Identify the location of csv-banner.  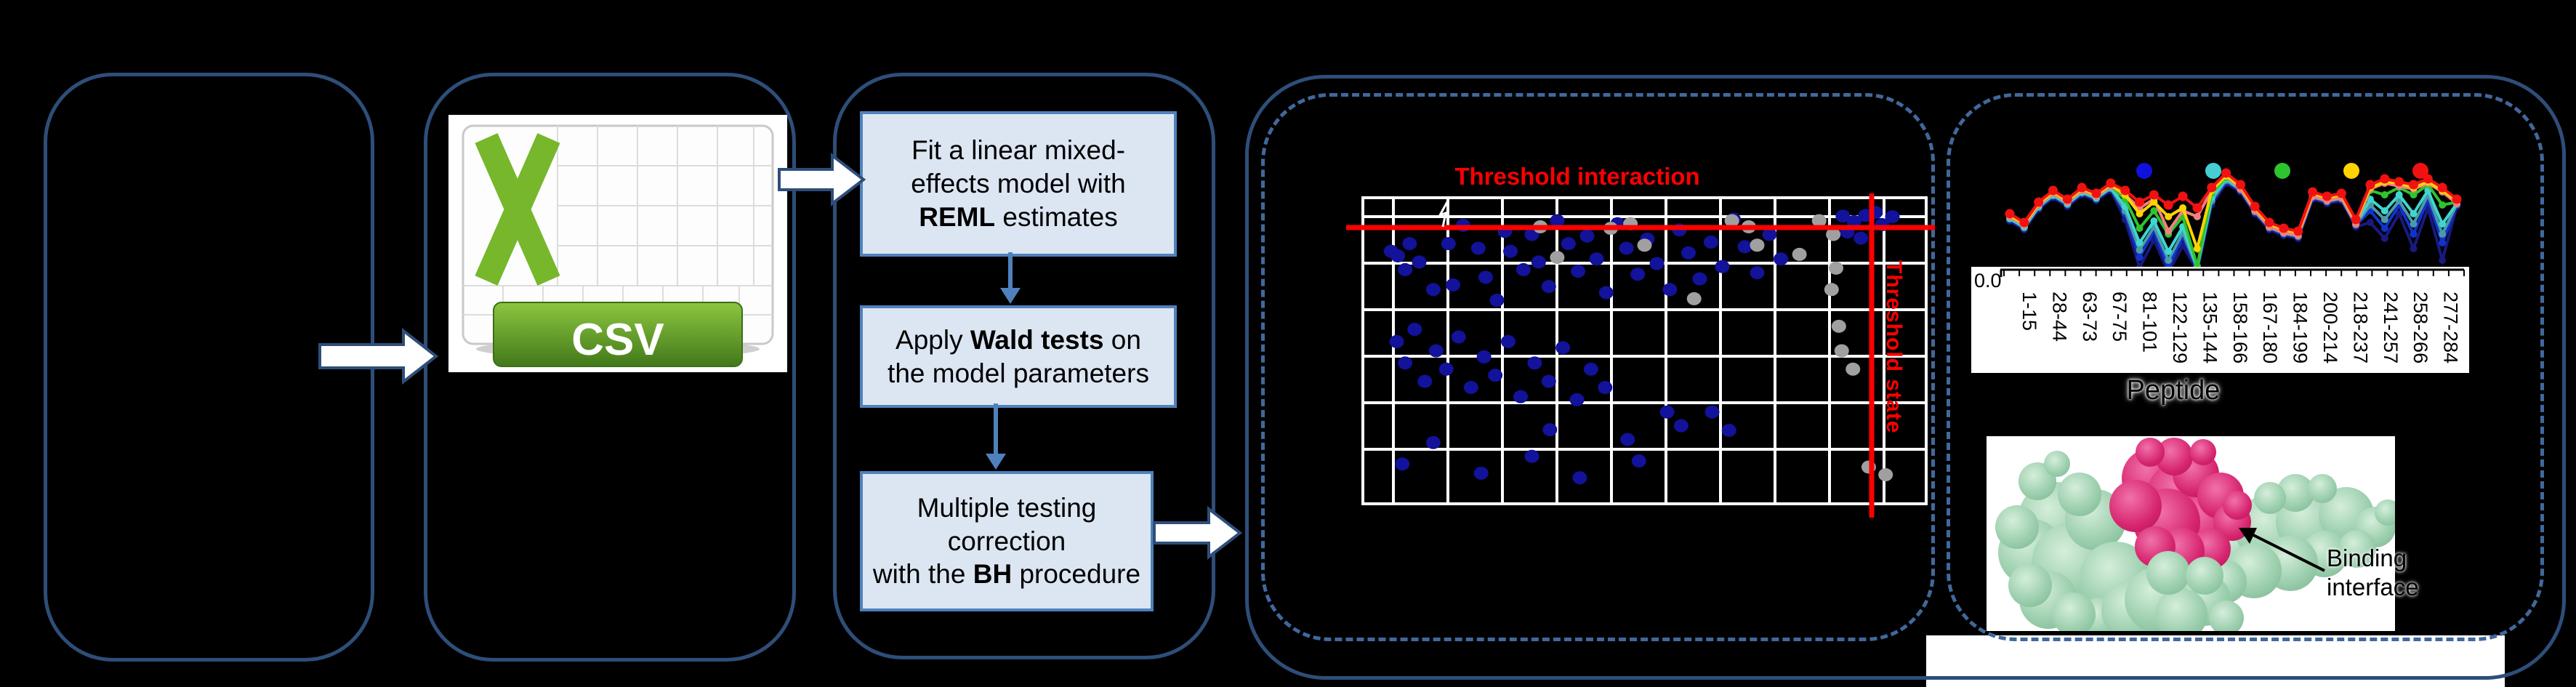
(618, 334).